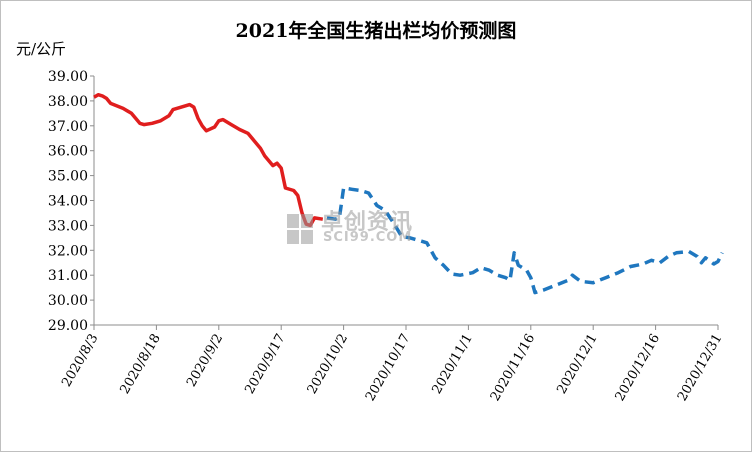 The width and height of the screenshot is (752, 452). Describe the element at coordinates (577, 364) in the screenshot. I see `x-tick-label: 2020/12/1` at that location.